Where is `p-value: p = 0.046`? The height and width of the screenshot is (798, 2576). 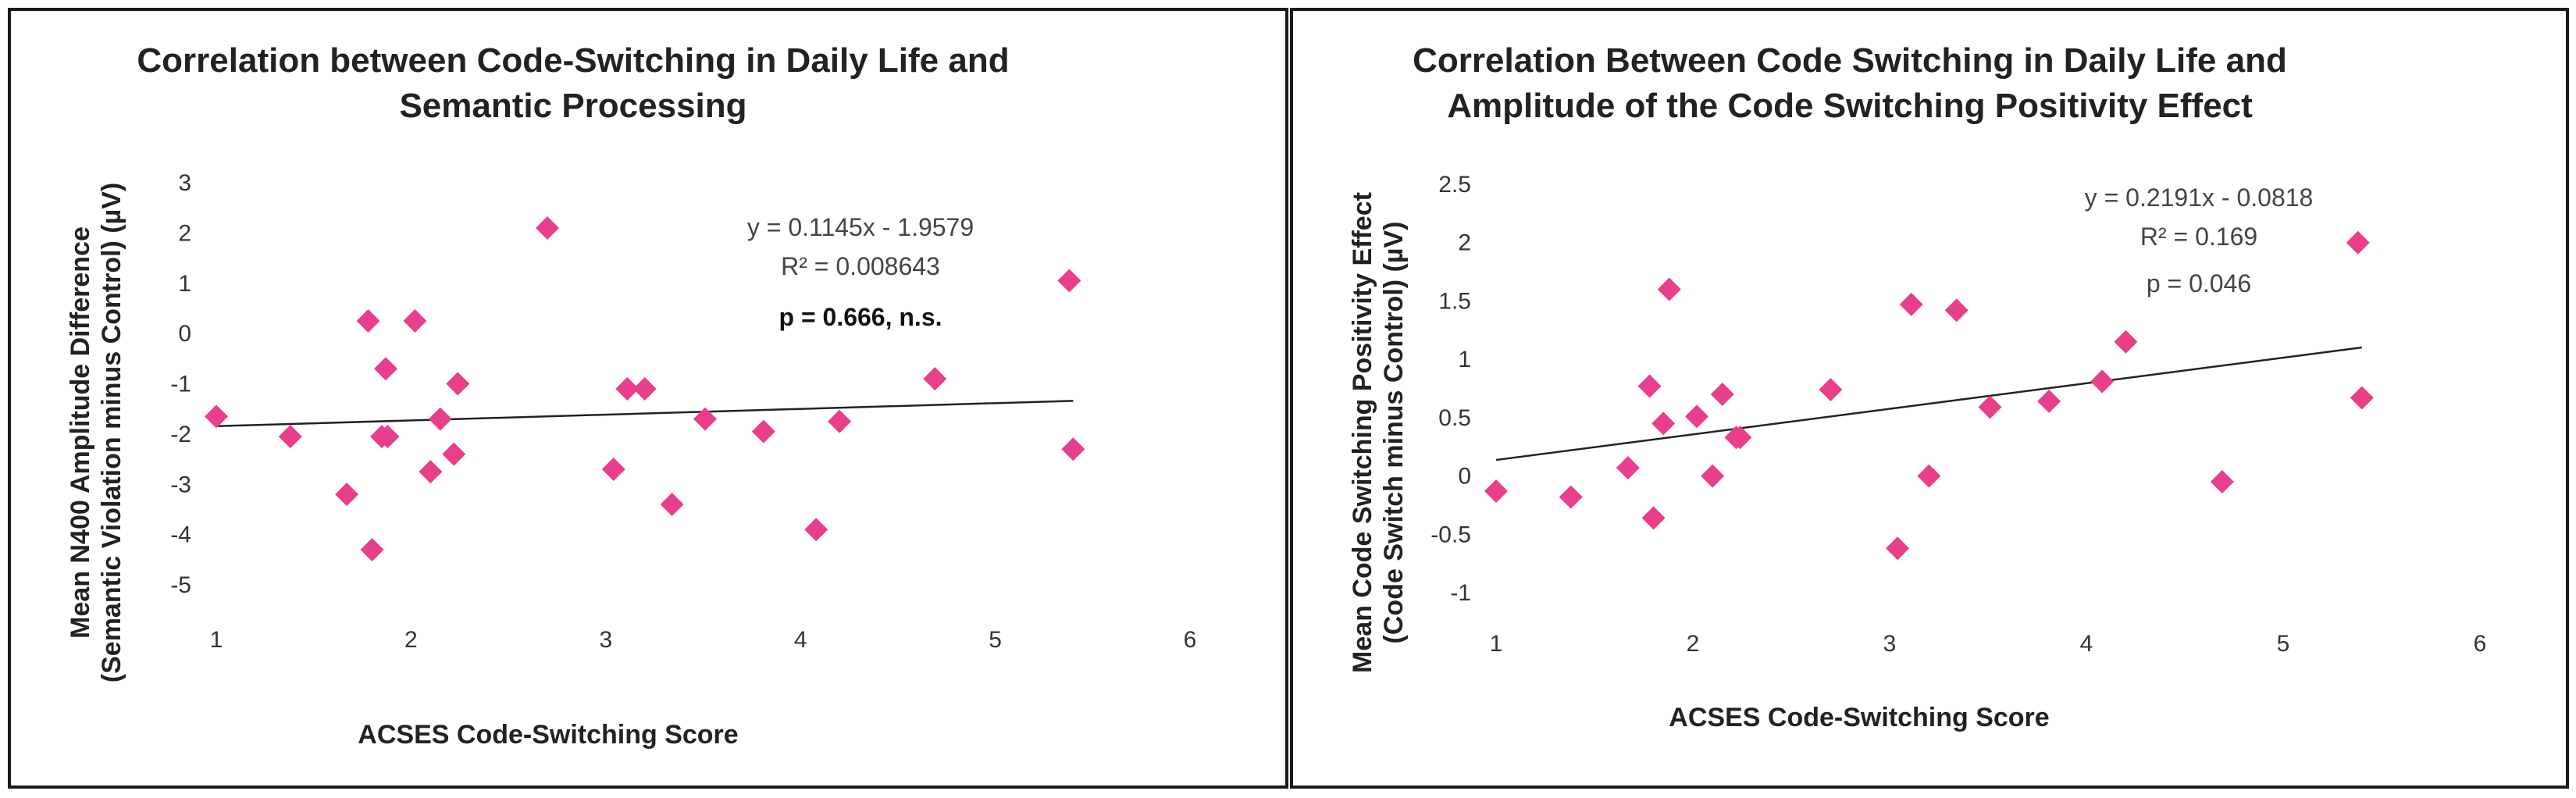
p-value: p = 0.046 is located at coordinates (2199, 283).